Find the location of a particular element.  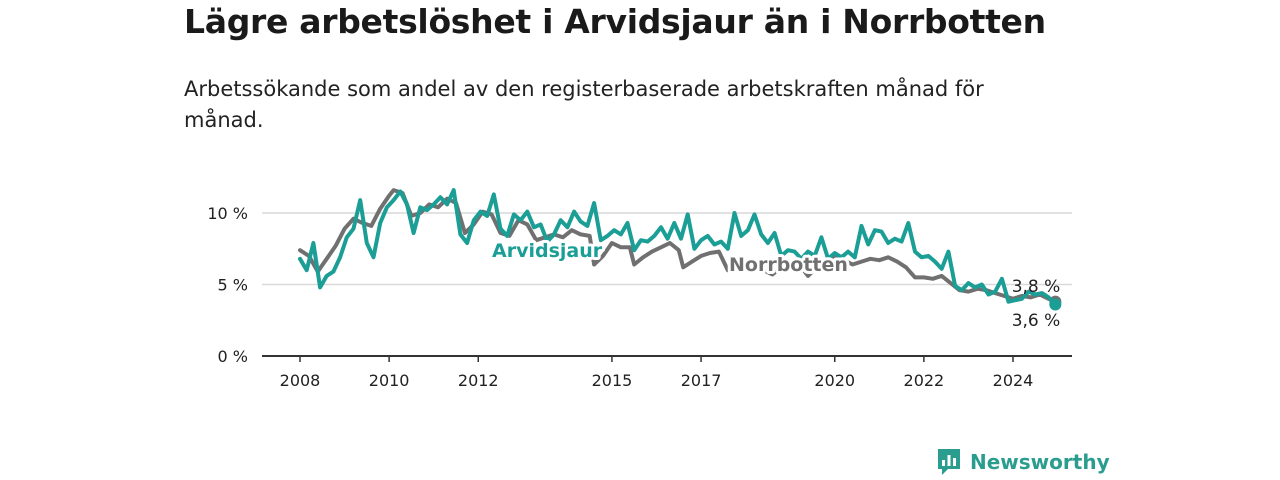

y-tick-label: 5 % is located at coordinates (233, 285).